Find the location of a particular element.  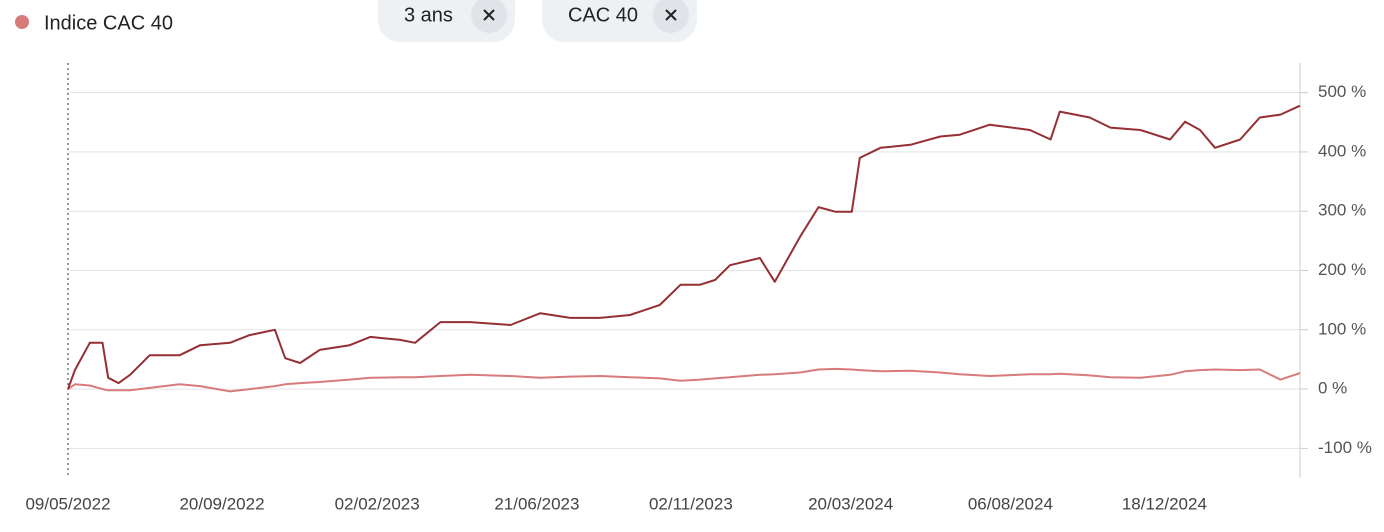

filter-label: CAC 40 is located at coordinates (603, 15).